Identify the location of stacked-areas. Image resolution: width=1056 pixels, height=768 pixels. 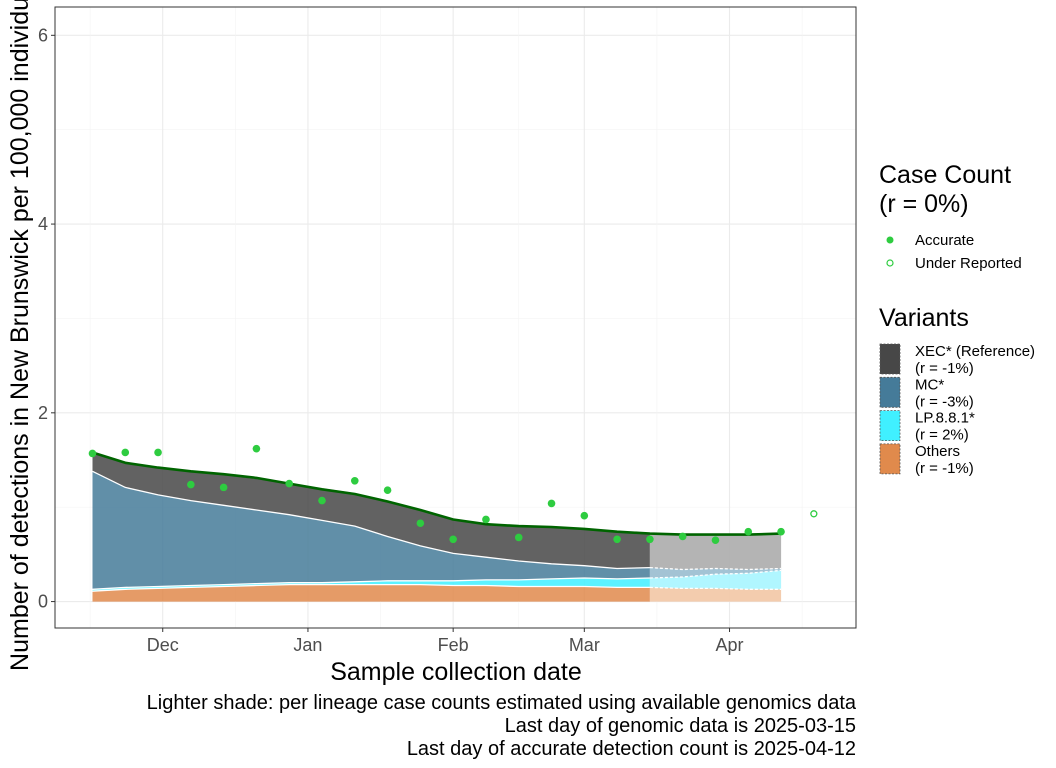
(437, 527).